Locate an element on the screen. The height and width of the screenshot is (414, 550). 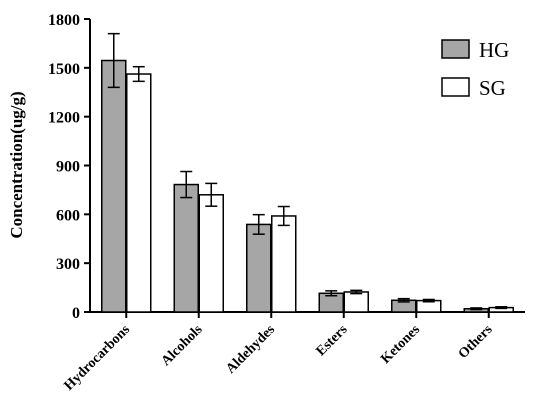
y-tick-label: 0 is located at coordinates (76, 313).